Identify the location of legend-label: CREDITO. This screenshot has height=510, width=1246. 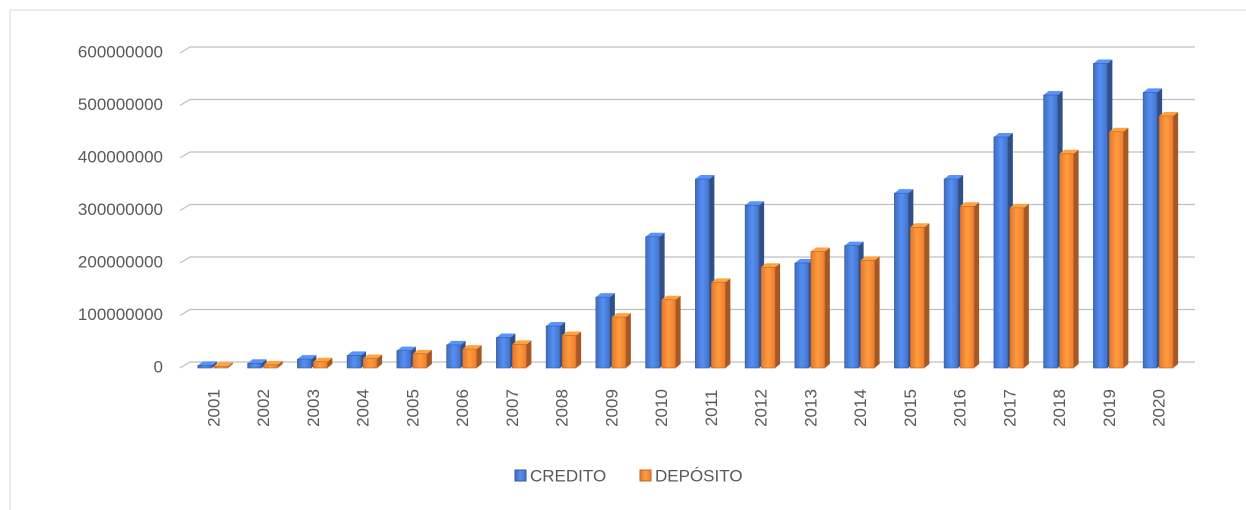
(568, 475).